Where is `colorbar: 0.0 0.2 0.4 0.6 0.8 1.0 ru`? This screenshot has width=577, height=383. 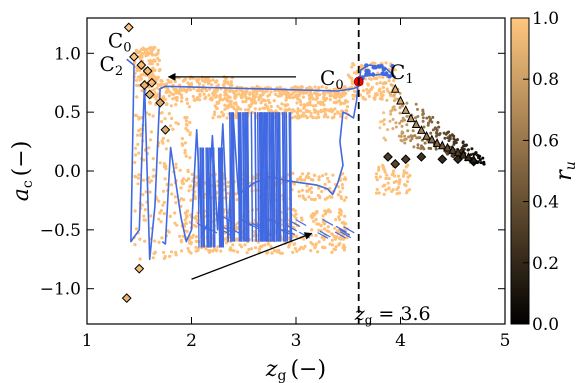 colorbar: 0.0 0.2 0.4 0.6 0.8 1.0 ru is located at coordinates (543, 172).